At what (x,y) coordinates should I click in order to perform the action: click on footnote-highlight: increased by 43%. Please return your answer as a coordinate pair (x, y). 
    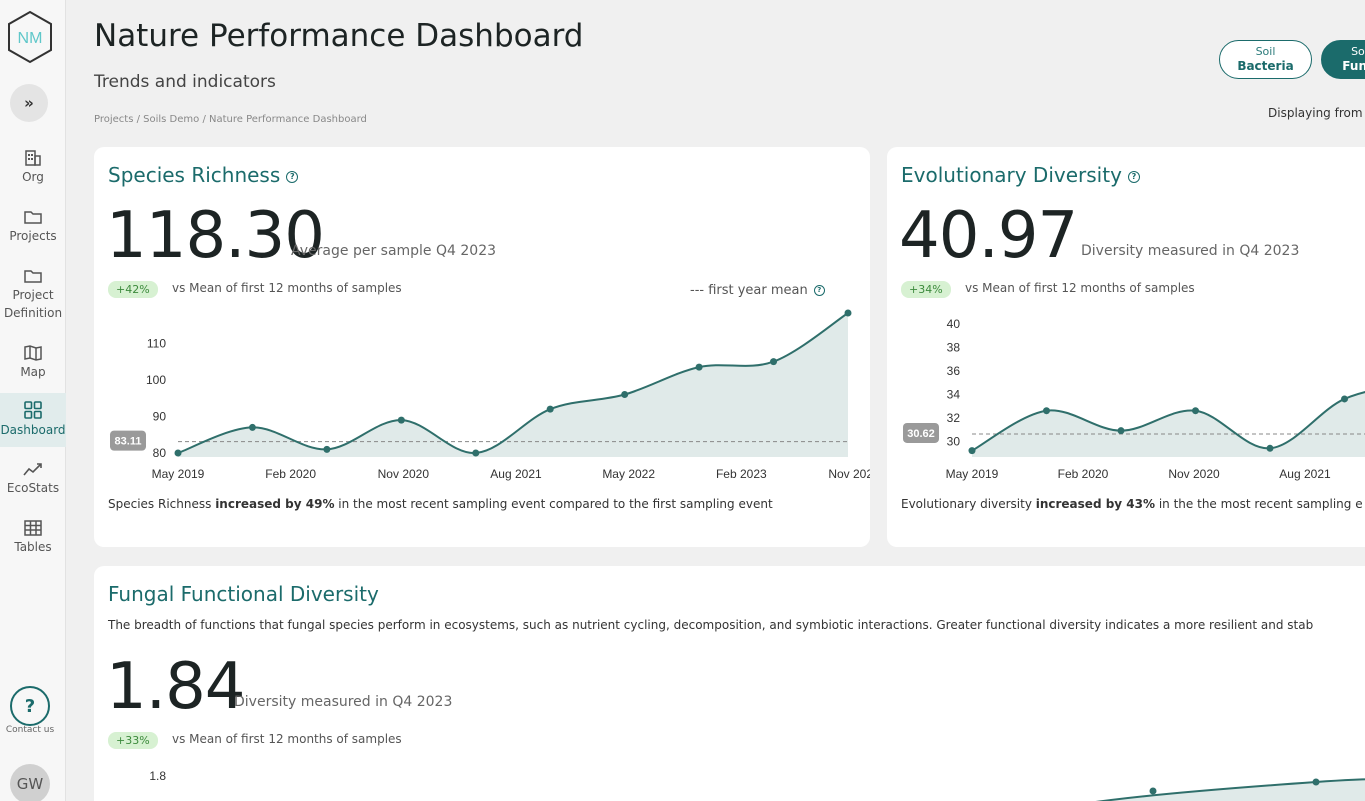
    Looking at the image, I should click on (1095, 504).